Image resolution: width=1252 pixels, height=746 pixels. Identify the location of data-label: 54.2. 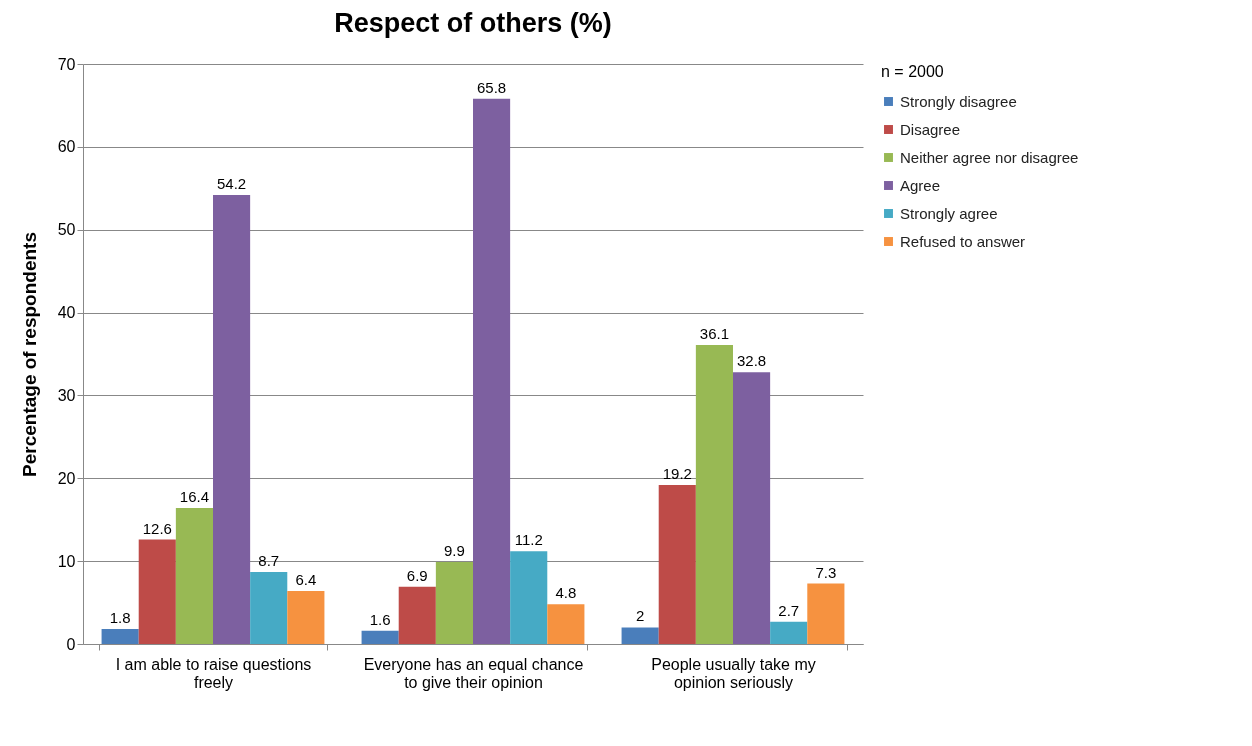
(231, 183).